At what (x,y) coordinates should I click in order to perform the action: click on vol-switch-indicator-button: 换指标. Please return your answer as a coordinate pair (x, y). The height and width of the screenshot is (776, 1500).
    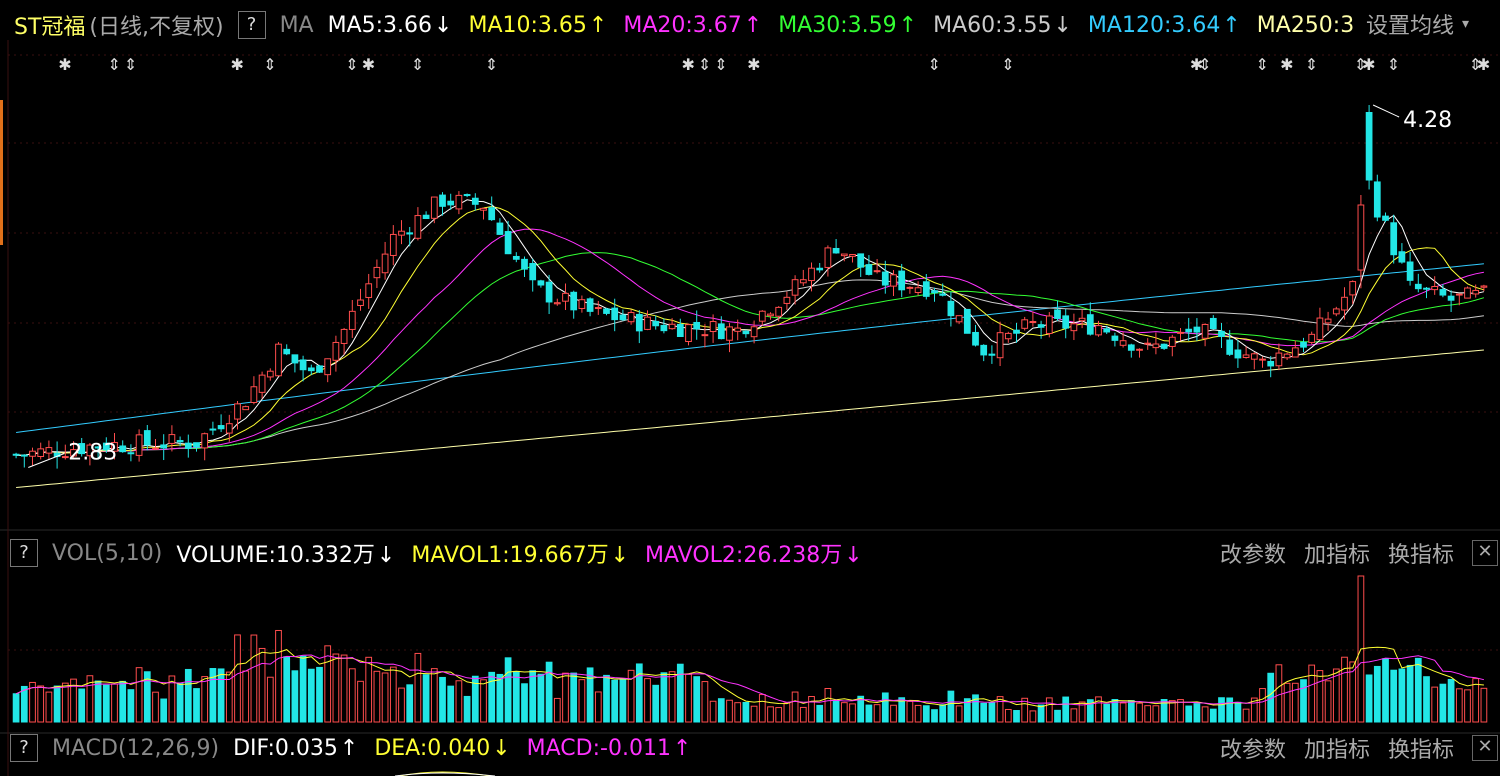
    Looking at the image, I should click on (1420, 555).